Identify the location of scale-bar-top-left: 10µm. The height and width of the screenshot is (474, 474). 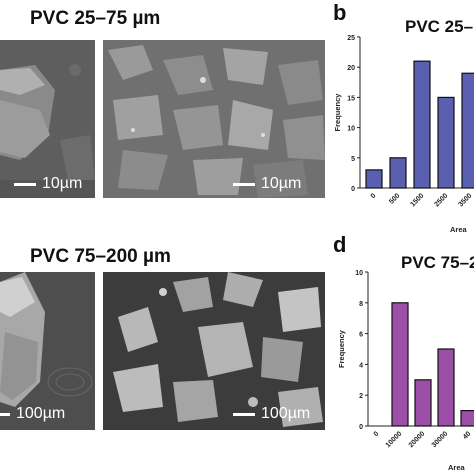
(48, 184).